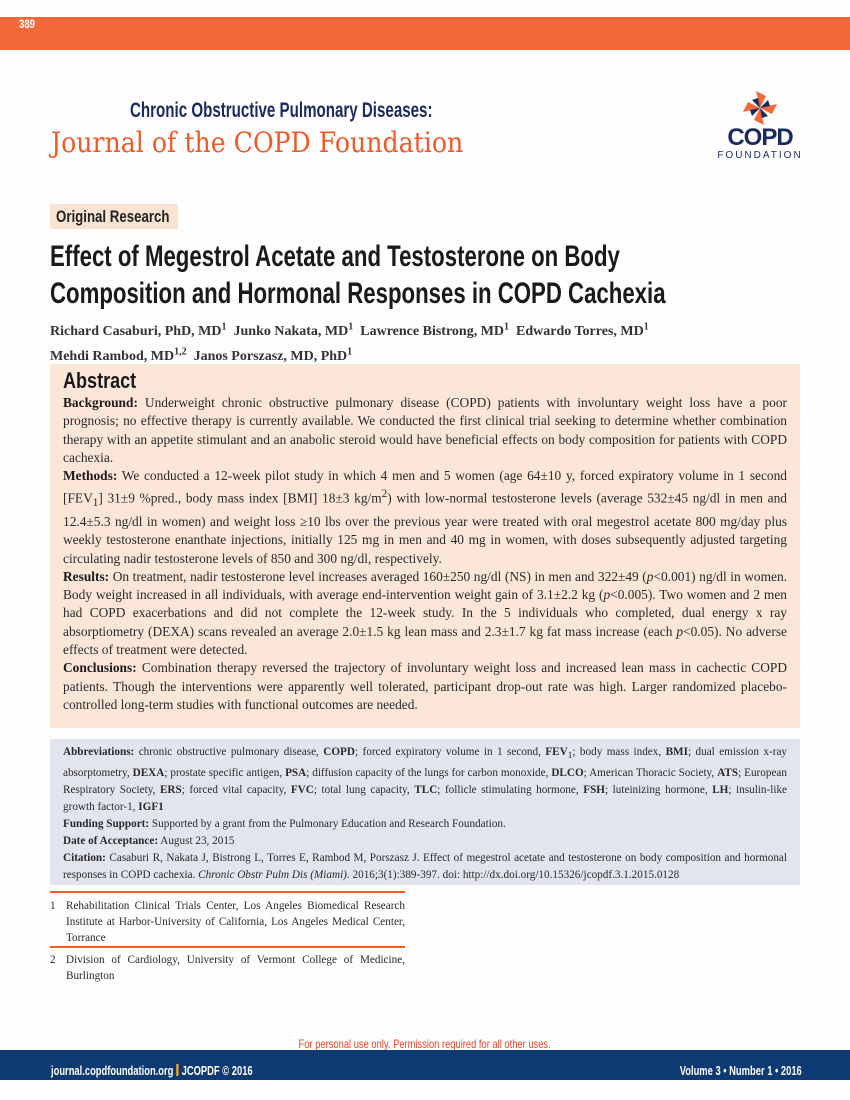 This screenshot has width=850, height=1100. Describe the element at coordinates (86, 576) in the screenshot. I see `text-segment: Results:` at that location.